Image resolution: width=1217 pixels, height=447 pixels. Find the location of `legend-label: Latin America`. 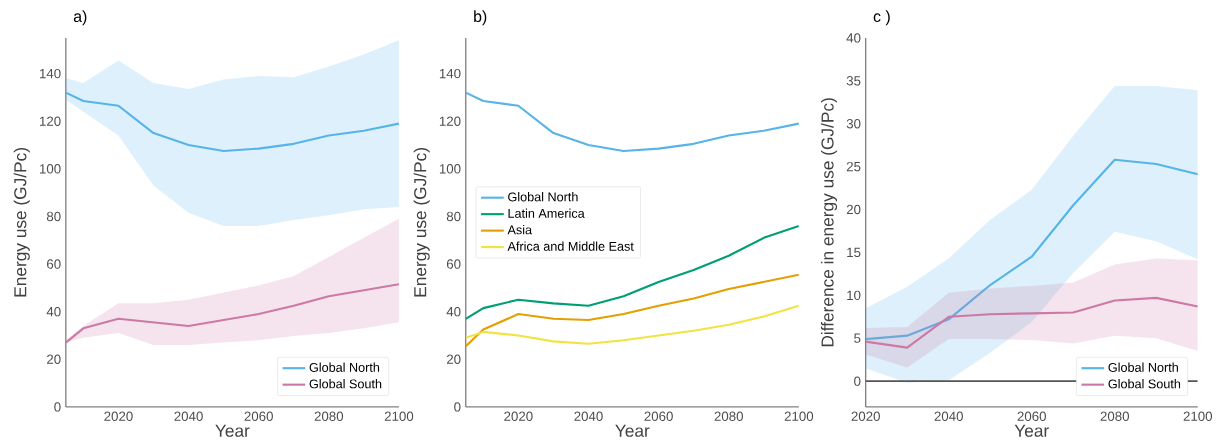

legend-label: Latin America is located at coordinates (546, 213).